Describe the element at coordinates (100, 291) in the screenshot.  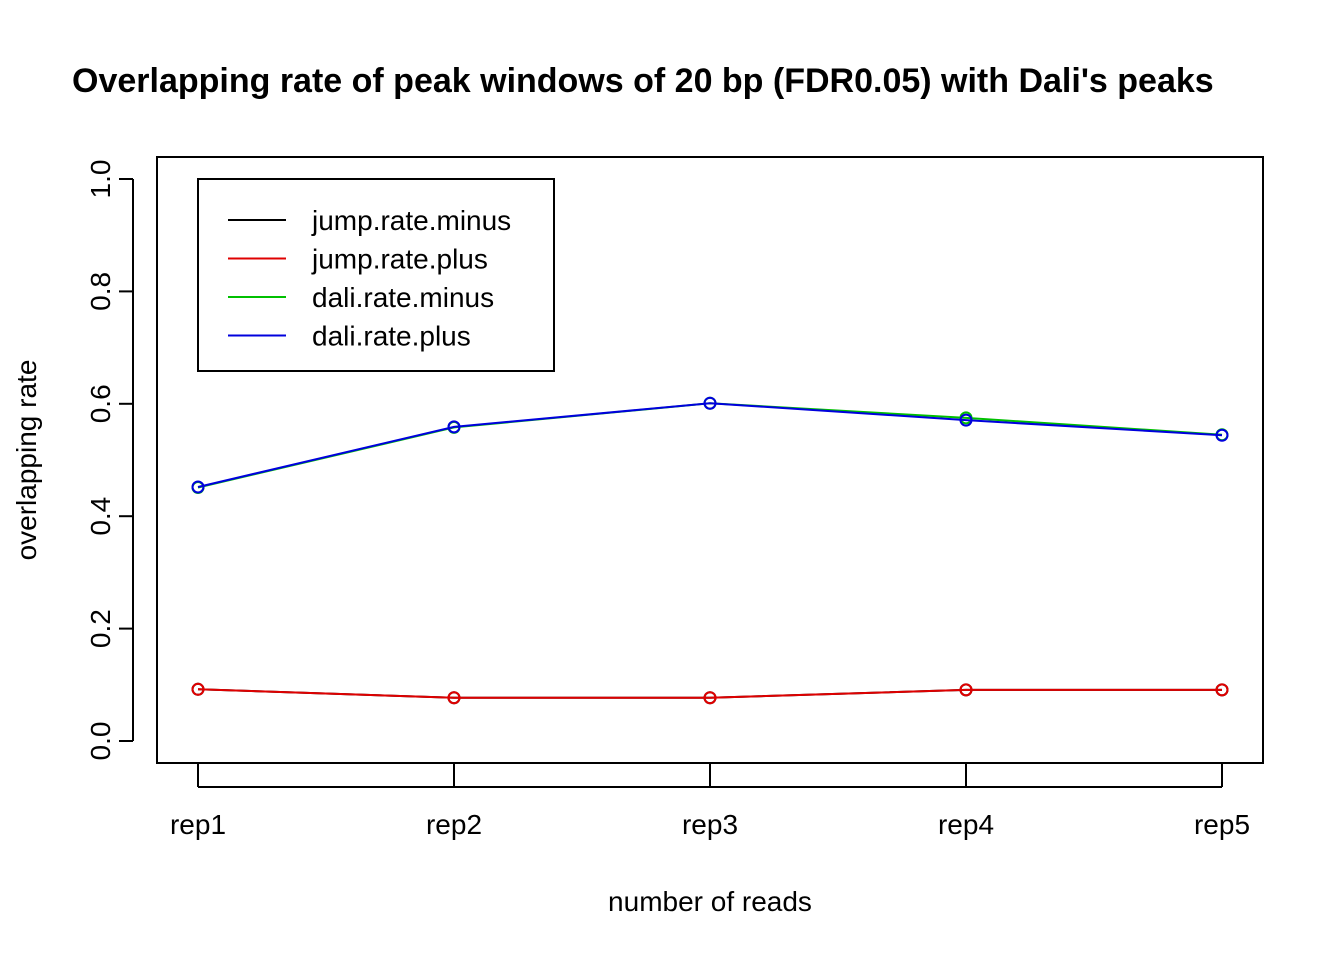
I see `y-tick-label: 0.8` at that location.